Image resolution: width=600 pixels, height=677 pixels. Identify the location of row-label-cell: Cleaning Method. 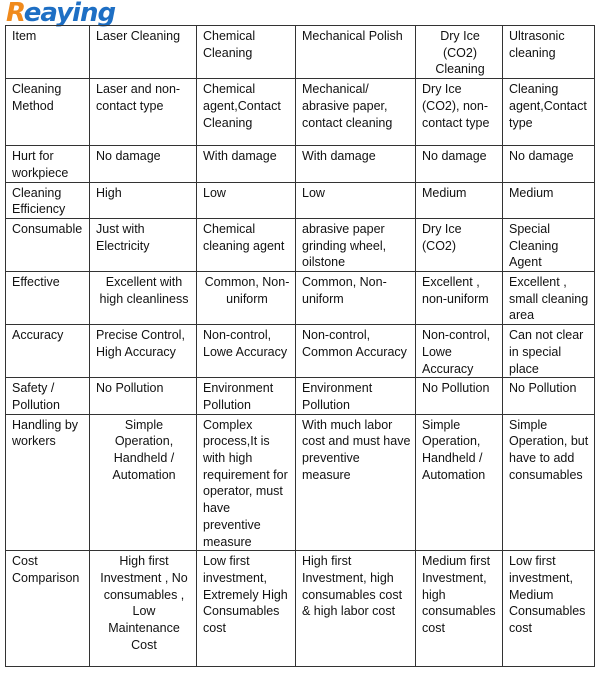
(47, 112).